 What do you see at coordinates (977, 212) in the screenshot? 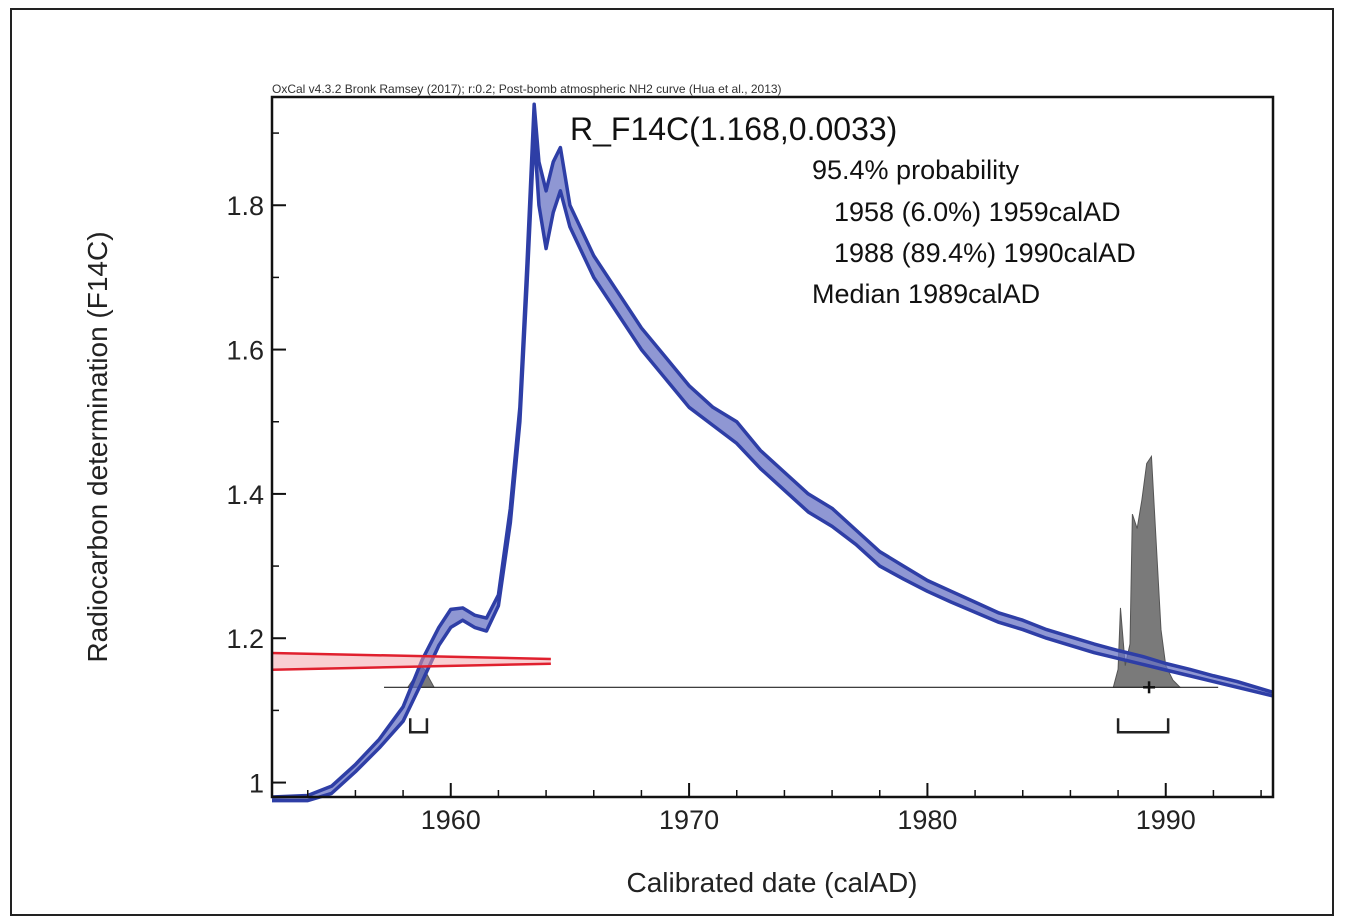
I see `range-1-label: 1958 (6.0%) 1959calAD` at bounding box center [977, 212].